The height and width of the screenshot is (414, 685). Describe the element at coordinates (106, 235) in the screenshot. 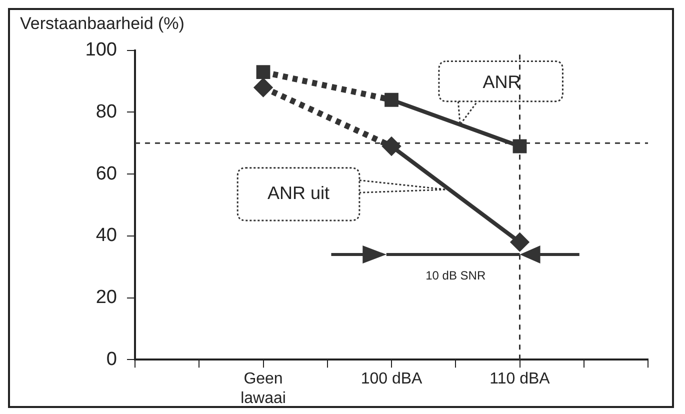

I see `y-tick-label: 40` at that location.